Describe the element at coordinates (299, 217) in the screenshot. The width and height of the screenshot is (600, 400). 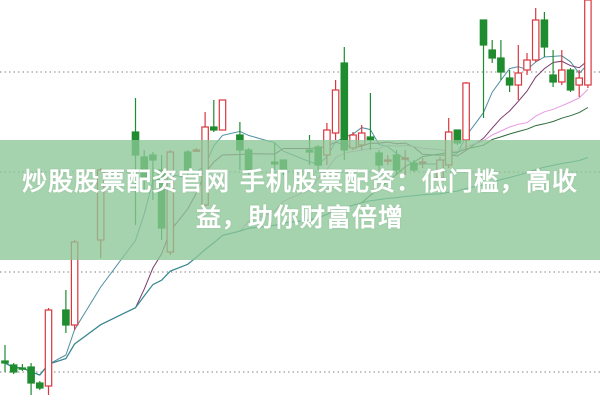
I see `banner-title-line2: 益，助你财富倍增` at that location.